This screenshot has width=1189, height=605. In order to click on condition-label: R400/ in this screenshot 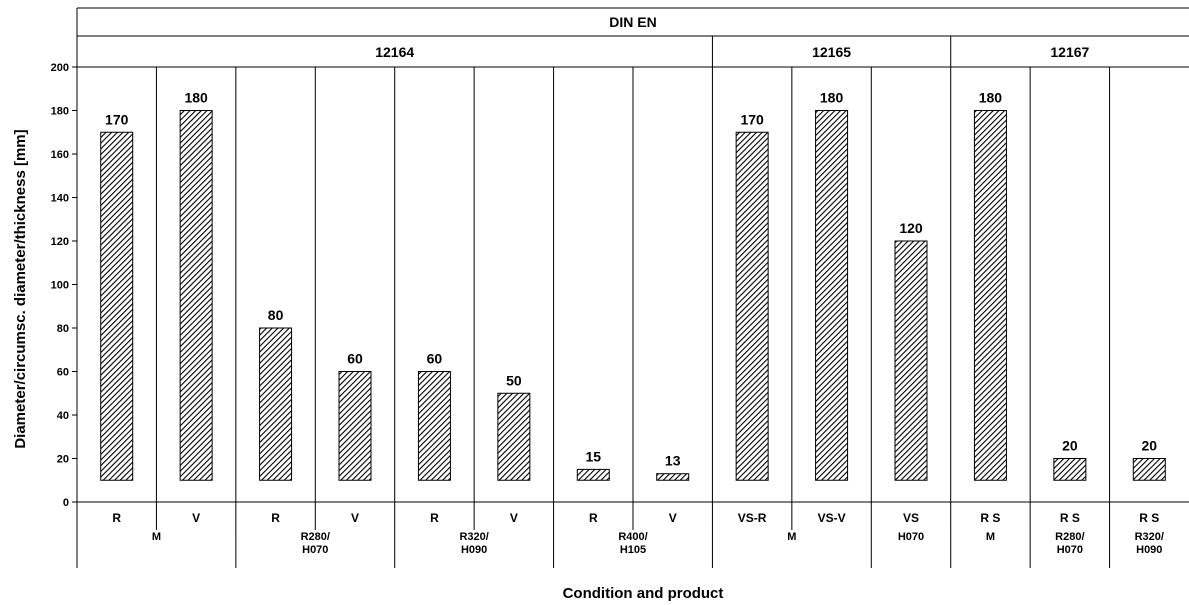, I will do `click(632, 537)`.